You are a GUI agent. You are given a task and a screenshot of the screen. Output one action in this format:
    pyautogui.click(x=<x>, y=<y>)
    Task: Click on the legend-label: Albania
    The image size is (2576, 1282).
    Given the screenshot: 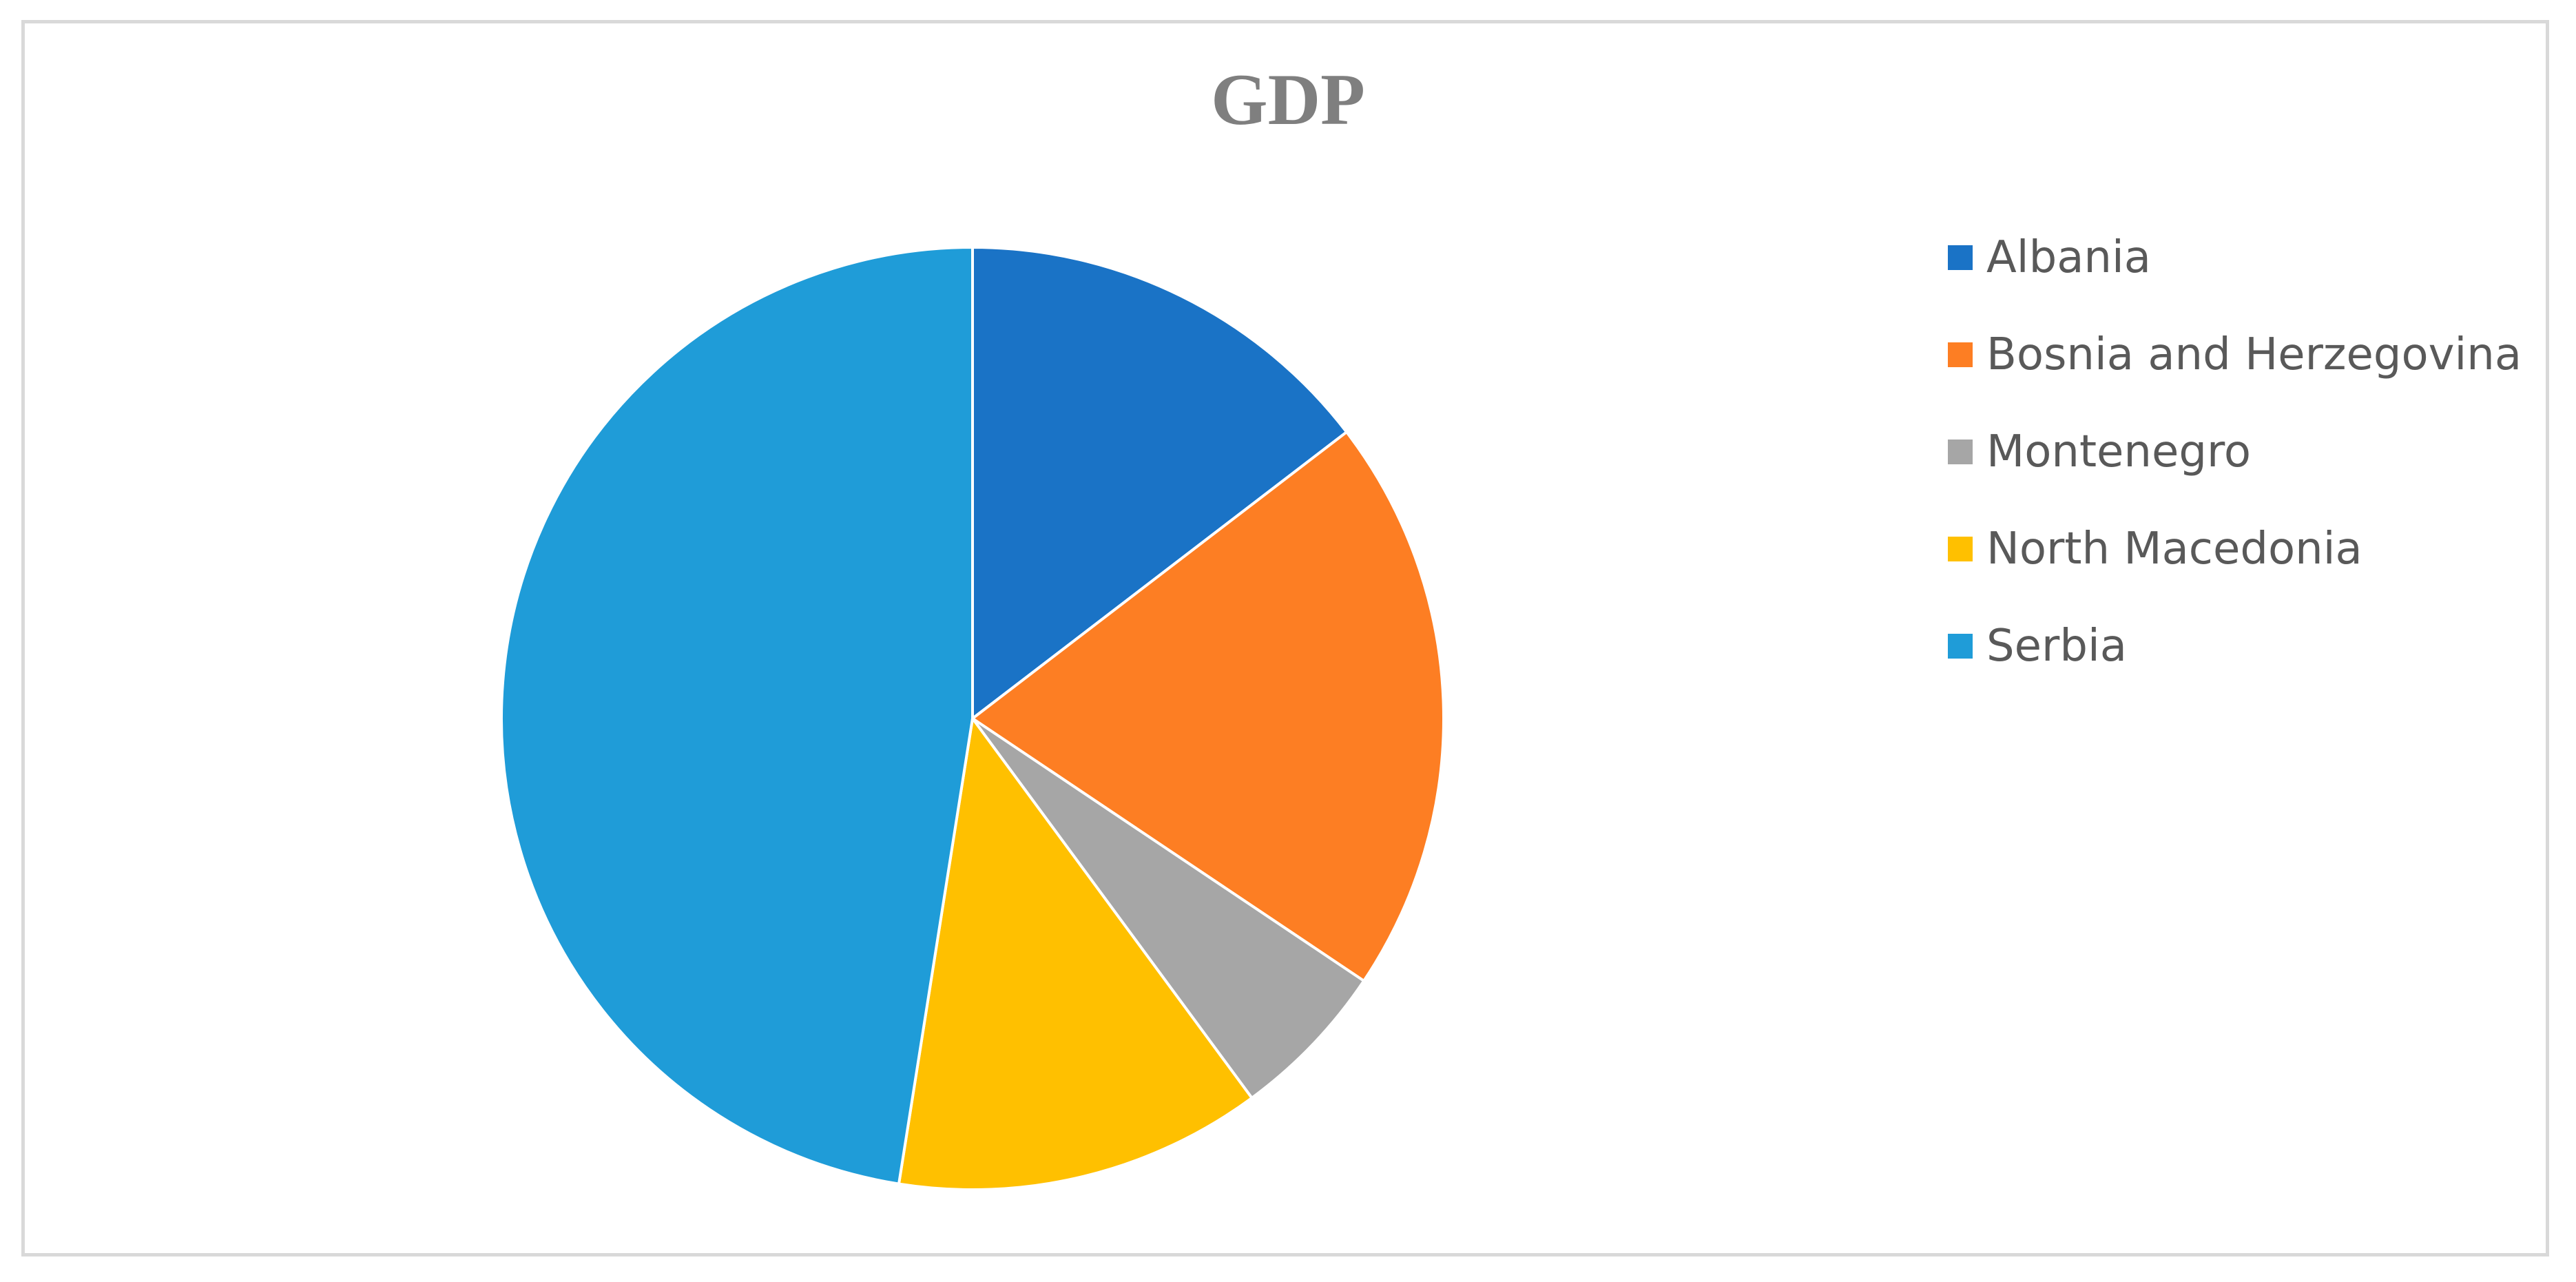 What is the action you would take?
    pyautogui.click(x=2068, y=257)
    